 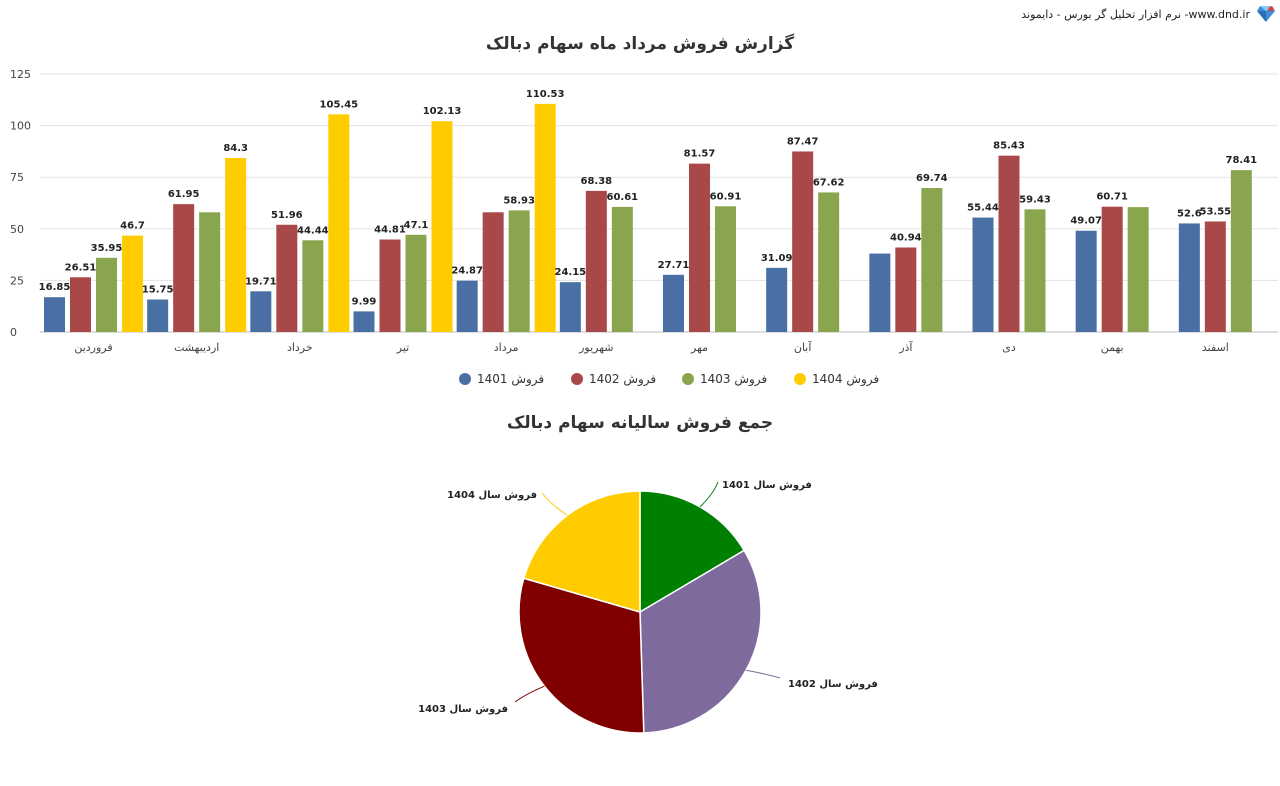 What do you see at coordinates (833, 684) in the screenshot?
I see `pie-slice-label: فروش سال 1402` at bounding box center [833, 684].